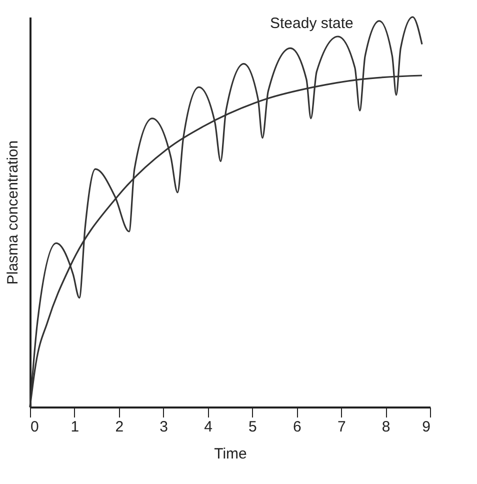  I want to click on x-tick-label: 8, so click(386, 427).